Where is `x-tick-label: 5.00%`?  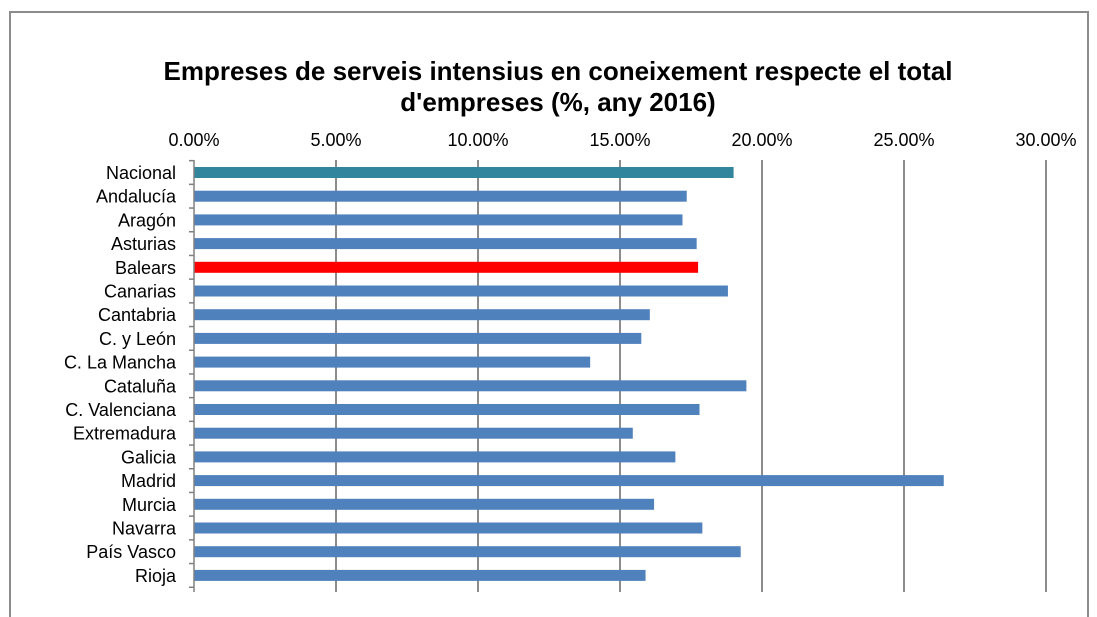
x-tick-label: 5.00% is located at coordinates (335, 140).